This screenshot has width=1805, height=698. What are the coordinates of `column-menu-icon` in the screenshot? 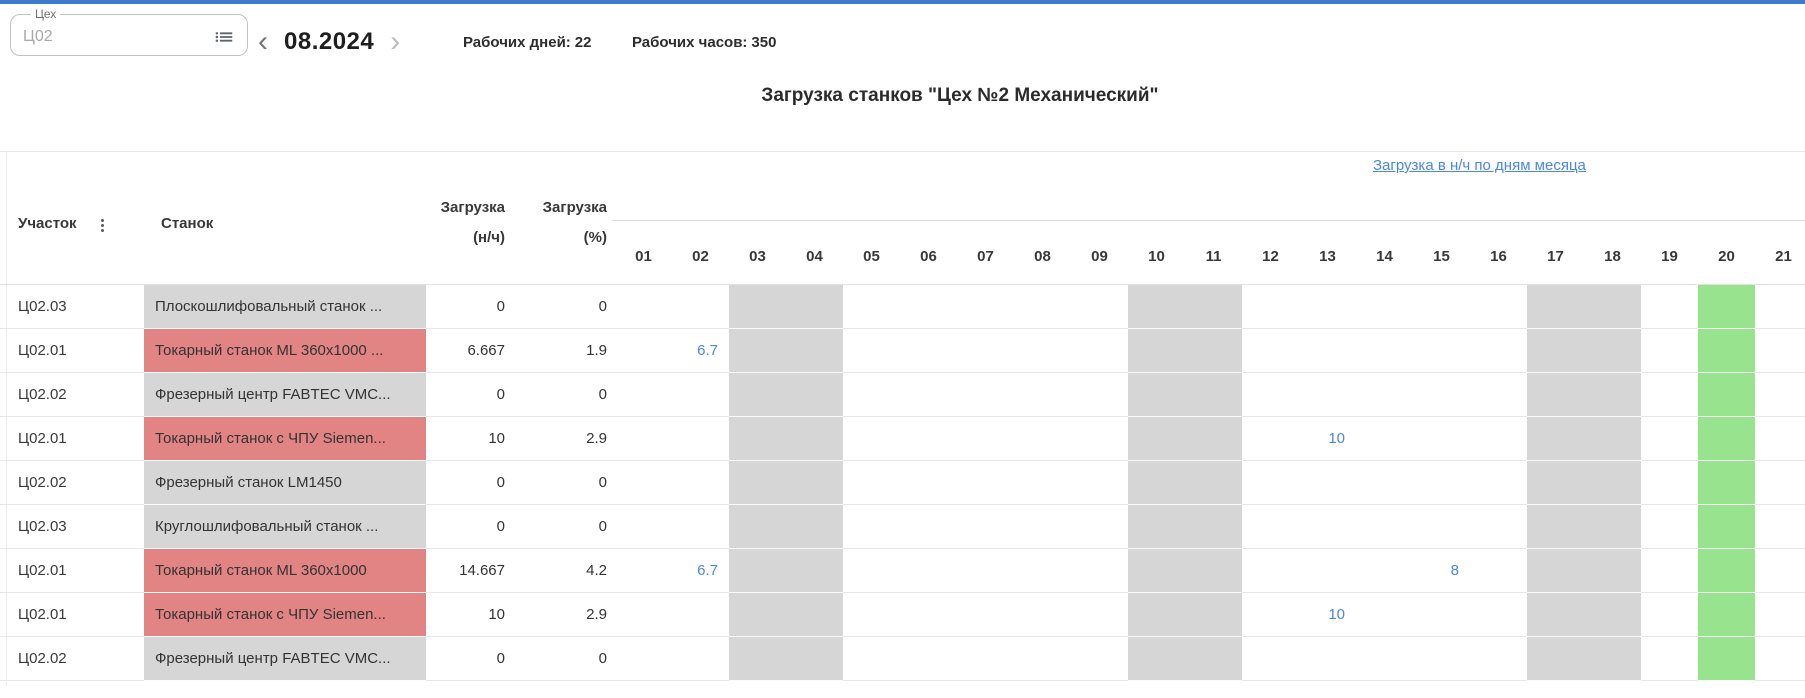 It's located at (102, 225).